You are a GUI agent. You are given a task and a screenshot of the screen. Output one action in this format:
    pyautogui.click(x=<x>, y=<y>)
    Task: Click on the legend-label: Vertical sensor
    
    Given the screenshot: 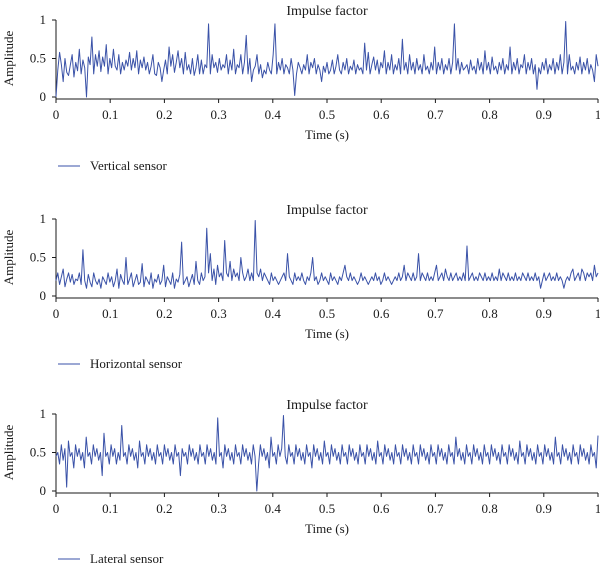 What is the action you would take?
    pyautogui.click(x=129, y=165)
    